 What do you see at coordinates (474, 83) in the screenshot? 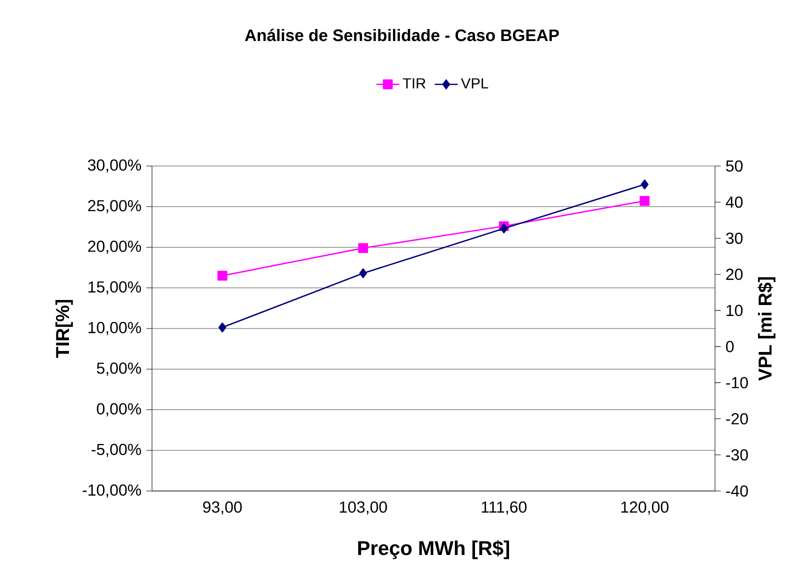
I see `legend-label: VPL` at bounding box center [474, 83].